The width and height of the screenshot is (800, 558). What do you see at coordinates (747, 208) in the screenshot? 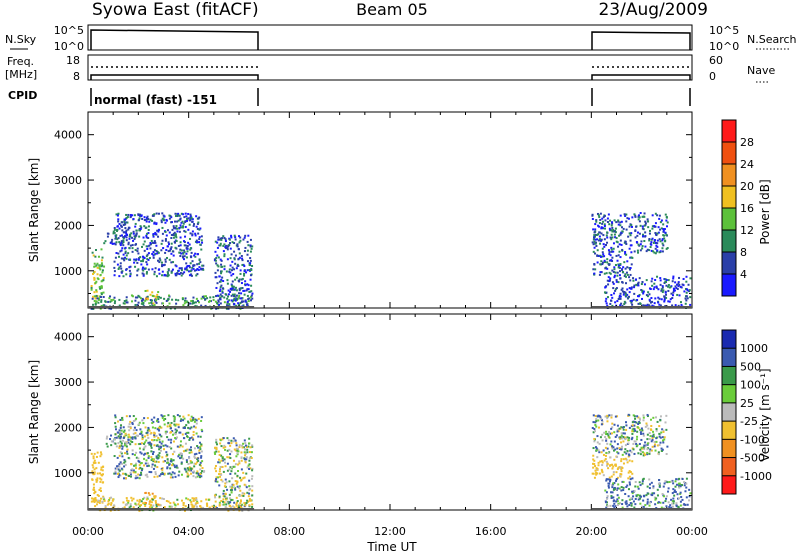
I see `colorbar-tick-label: 16` at bounding box center [747, 208].